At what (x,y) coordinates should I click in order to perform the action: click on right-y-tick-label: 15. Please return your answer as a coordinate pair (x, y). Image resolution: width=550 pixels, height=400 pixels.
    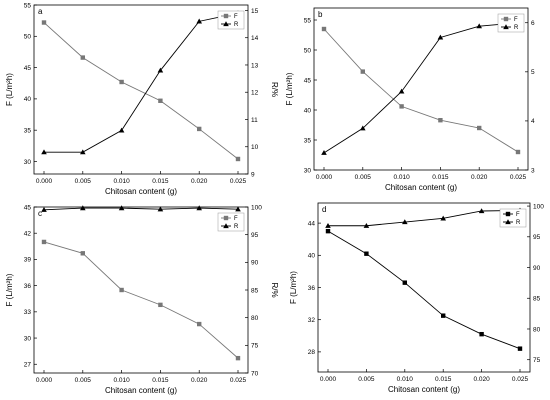
    Looking at the image, I should click on (255, 11).